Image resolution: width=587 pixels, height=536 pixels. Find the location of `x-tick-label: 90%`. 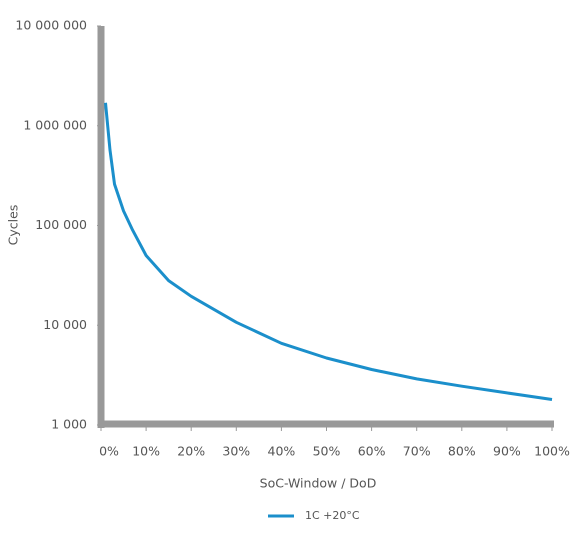

x-tick-label: 90% is located at coordinates (507, 451).